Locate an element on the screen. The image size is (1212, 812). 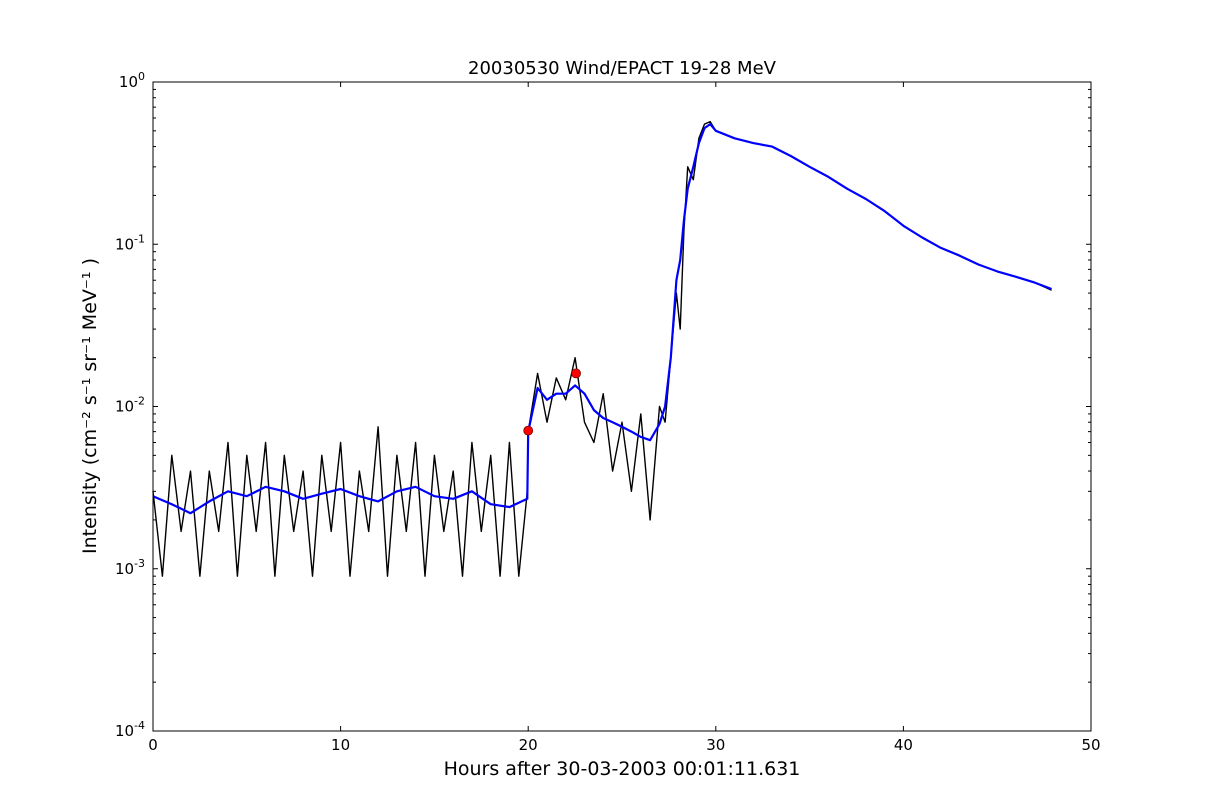
y-axis-label: Intensity (cm⁻² s⁻¹ sr⁻¹ MeV⁻¹ ) is located at coordinates (90, 406).